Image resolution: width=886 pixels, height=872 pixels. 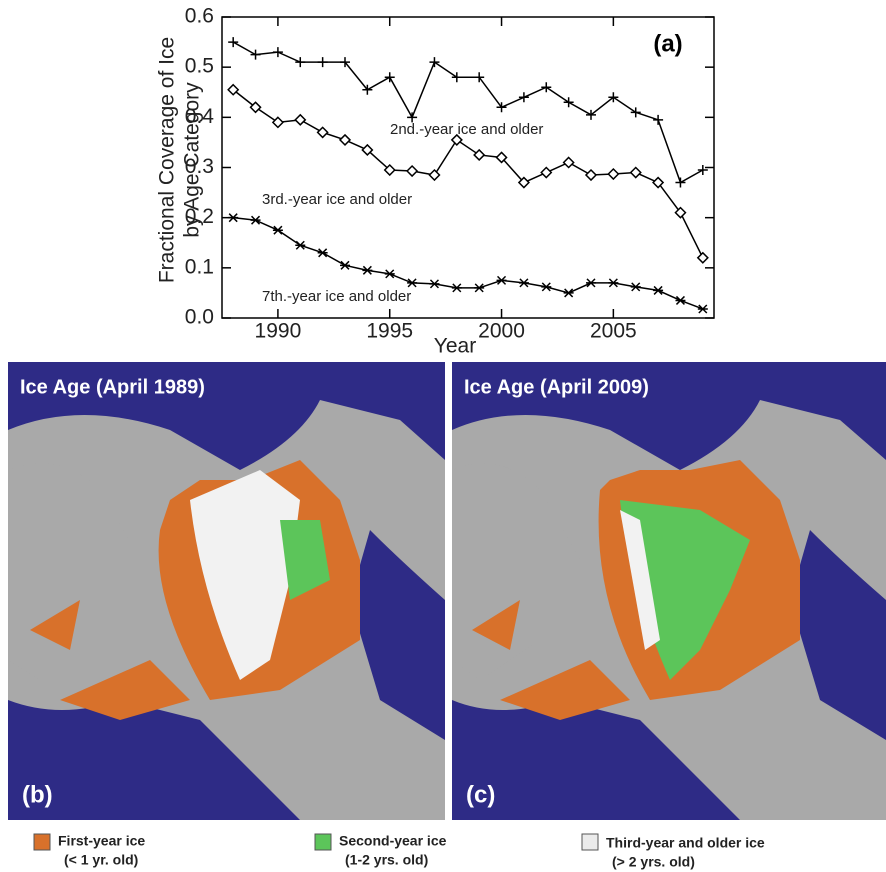 What do you see at coordinates (653, 862) in the screenshot?
I see `legend-note: (> 2 yrs. old)` at bounding box center [653, 862].